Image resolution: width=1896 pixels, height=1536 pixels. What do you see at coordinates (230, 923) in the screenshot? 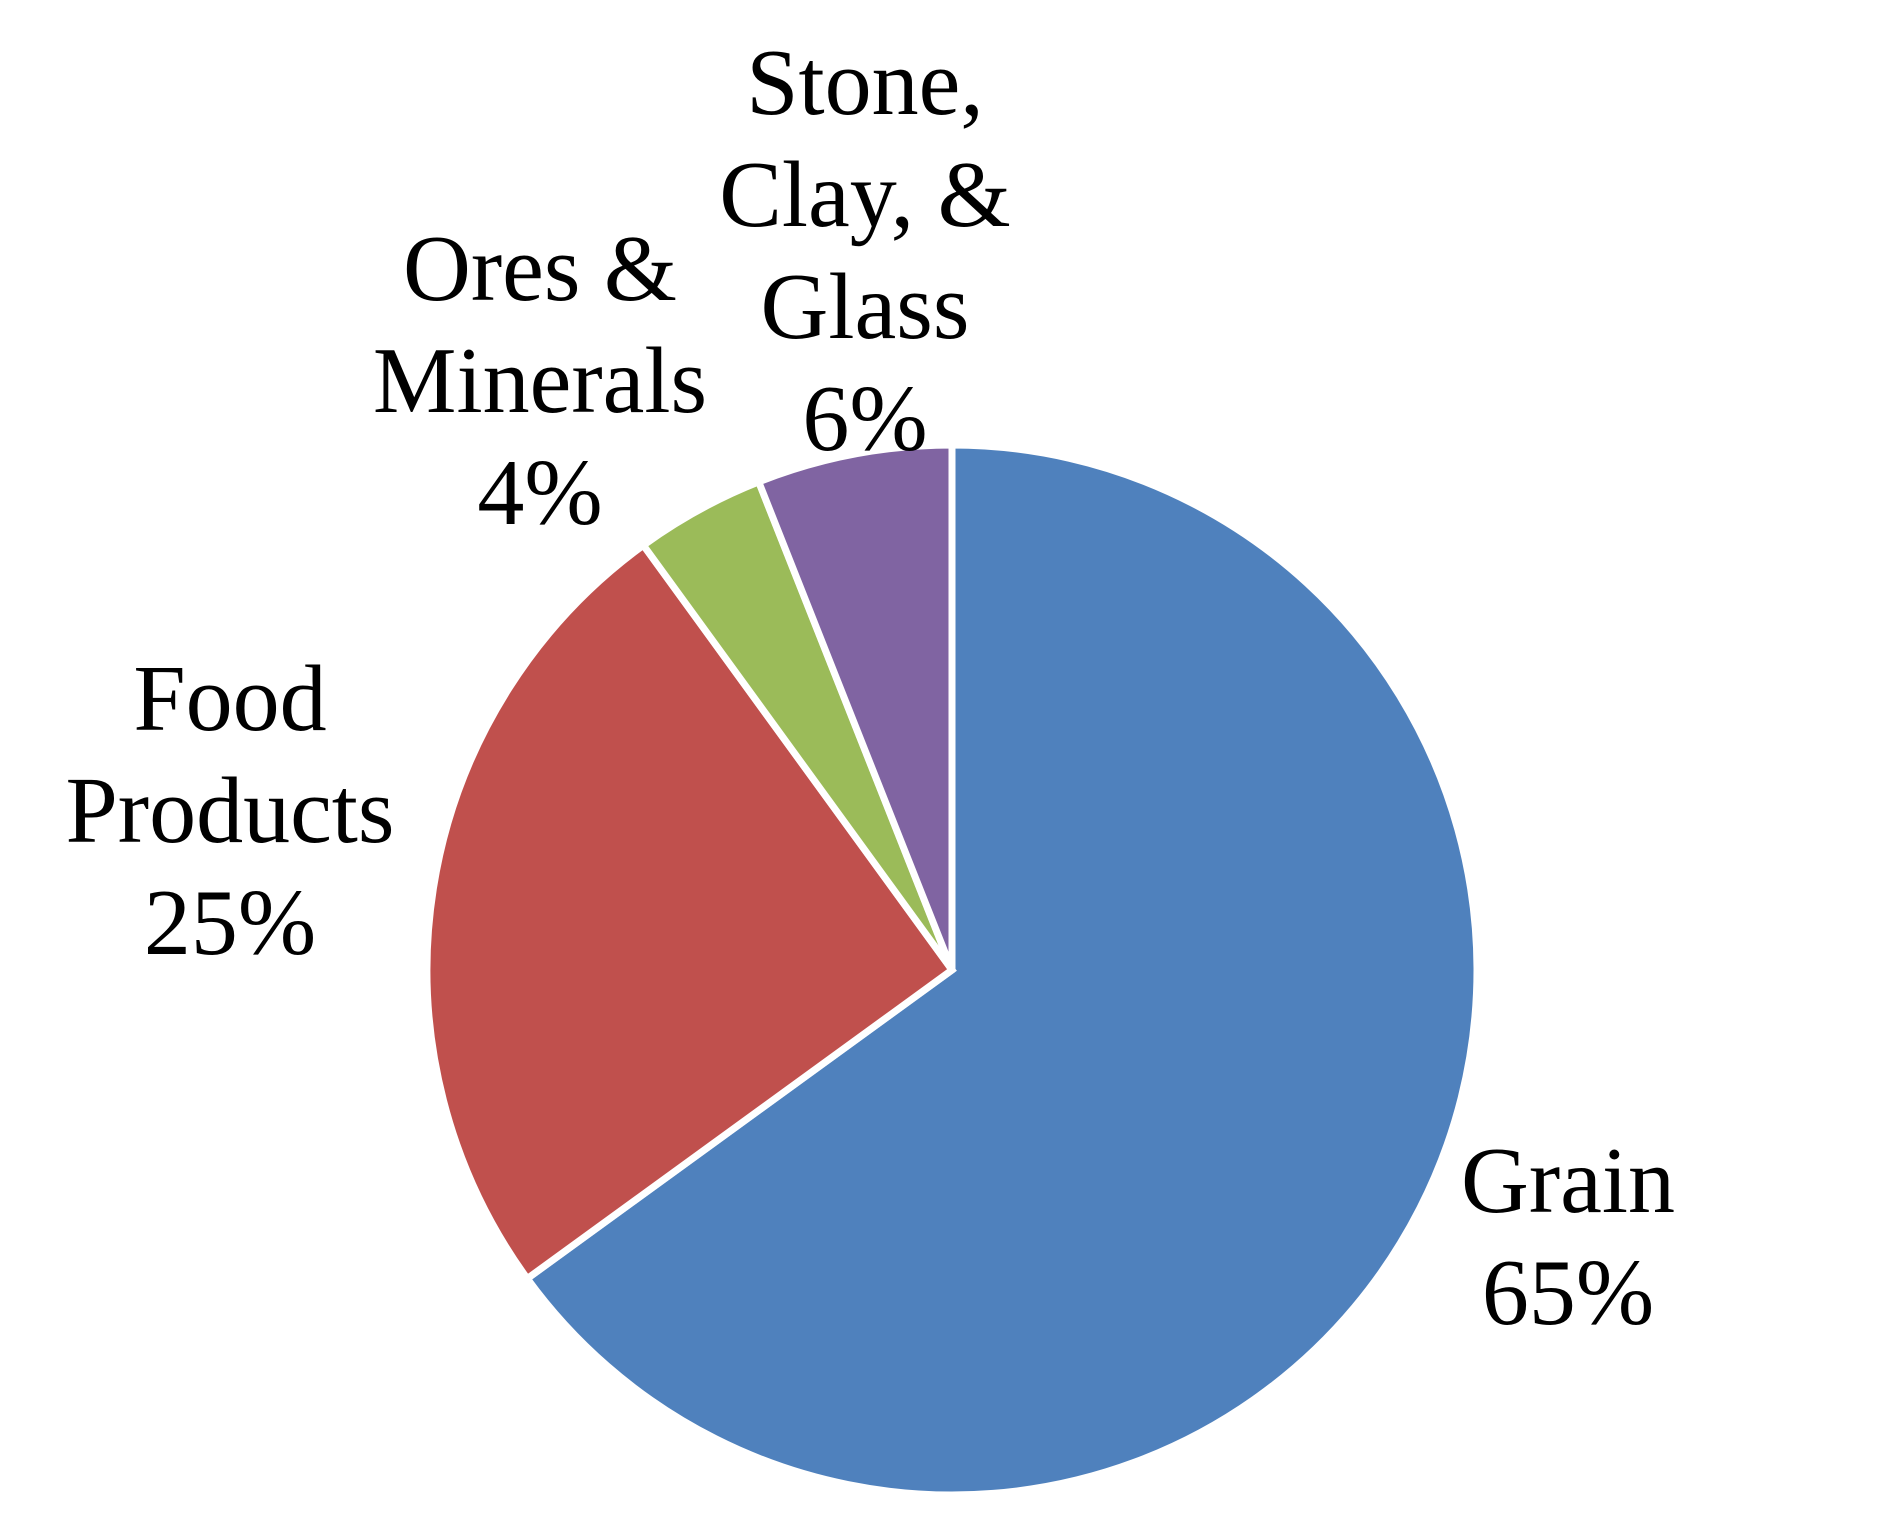
I see `data-label-line: 25%` at bounding box center [230, 923].